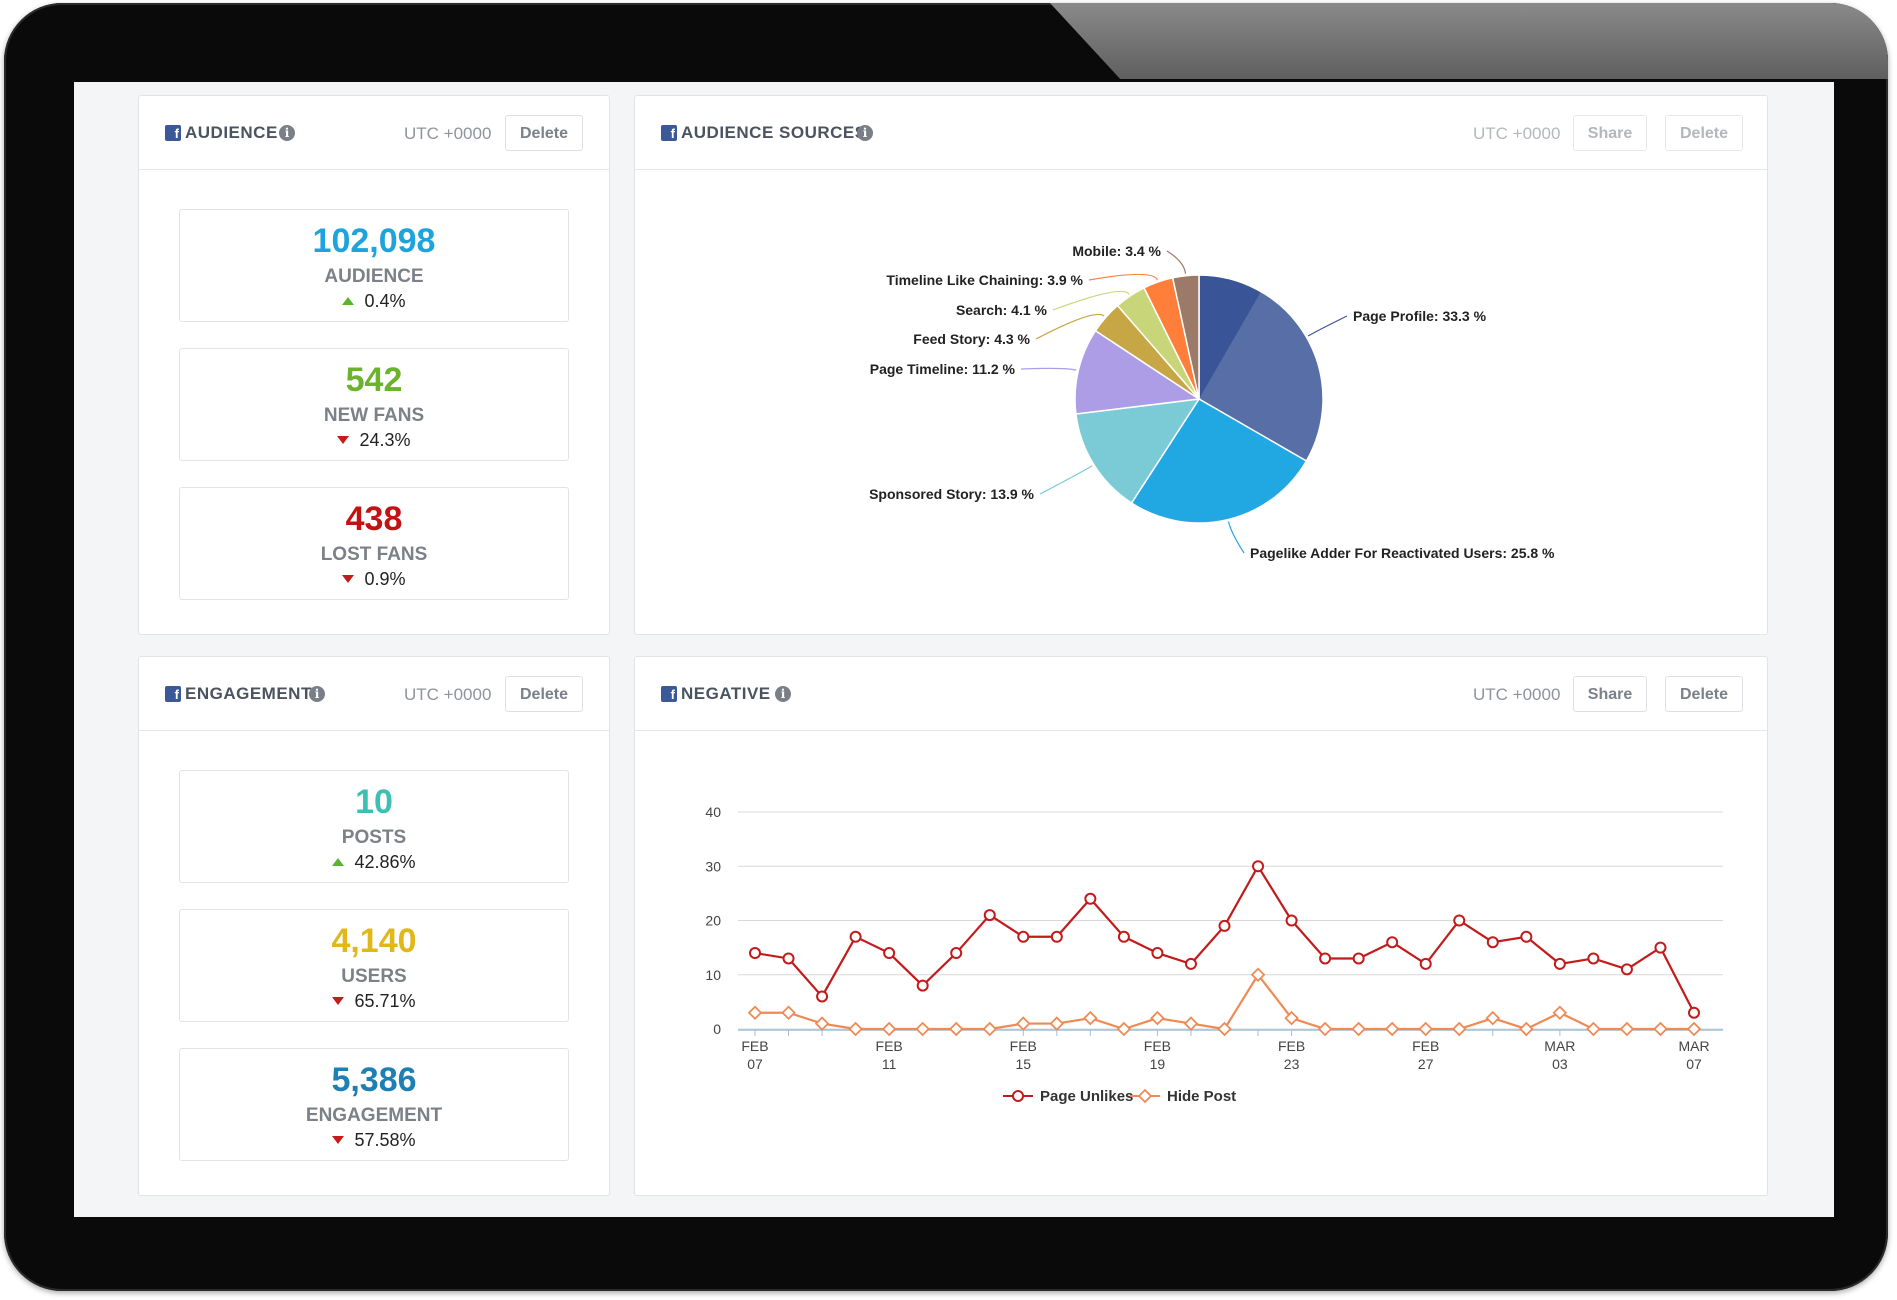 The height and width of the screenshot is (1300, 1897). I want to click on legend-label: Hide Post, so click(1201, 1096).